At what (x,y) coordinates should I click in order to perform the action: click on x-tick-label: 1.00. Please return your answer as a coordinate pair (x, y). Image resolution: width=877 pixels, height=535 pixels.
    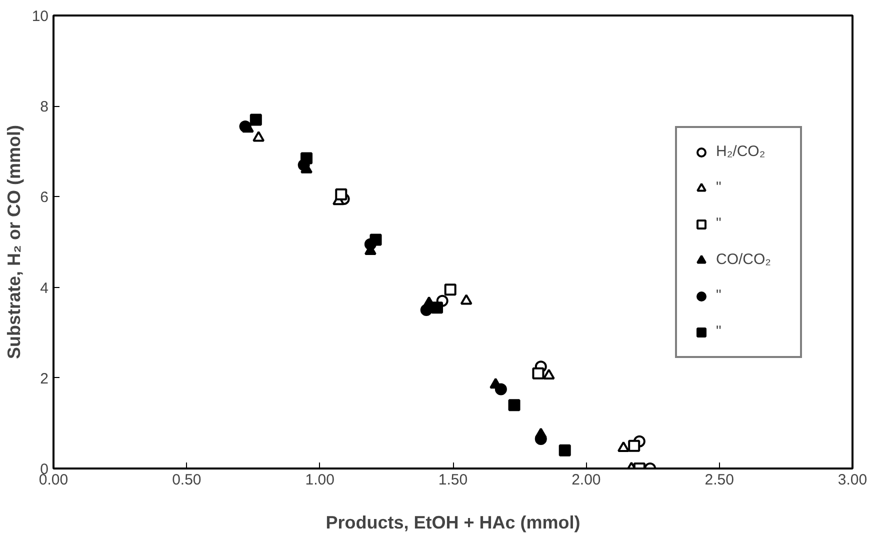
    Looking at the image, I should click on (319, 480).